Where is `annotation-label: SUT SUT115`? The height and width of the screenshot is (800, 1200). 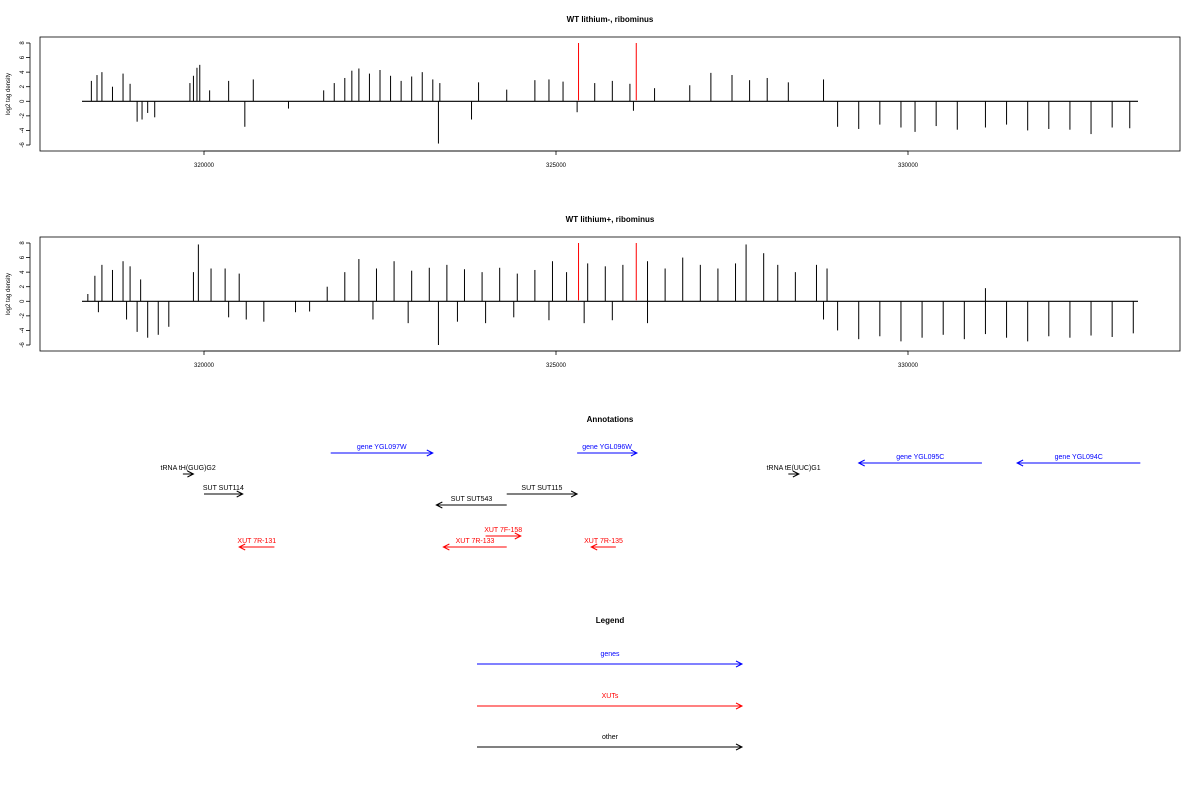
annotation-label: SUT SUT115 is located at coordinates (541, 488).